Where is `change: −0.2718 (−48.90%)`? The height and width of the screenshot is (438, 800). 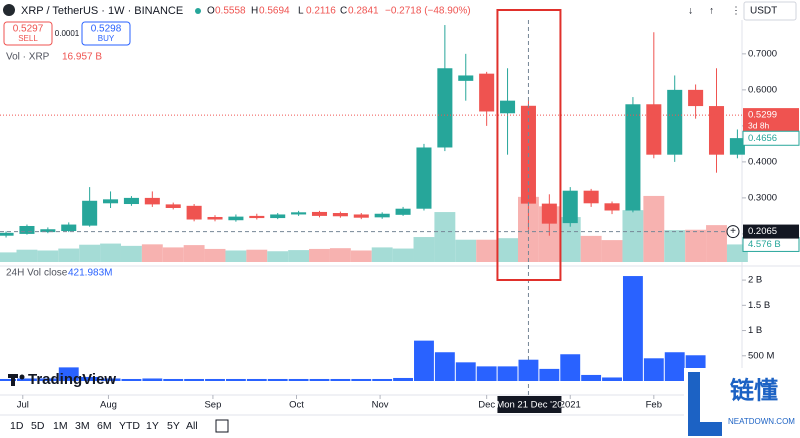 change: −0.2718 (−48.90%) is located at coordinates (428, 11).